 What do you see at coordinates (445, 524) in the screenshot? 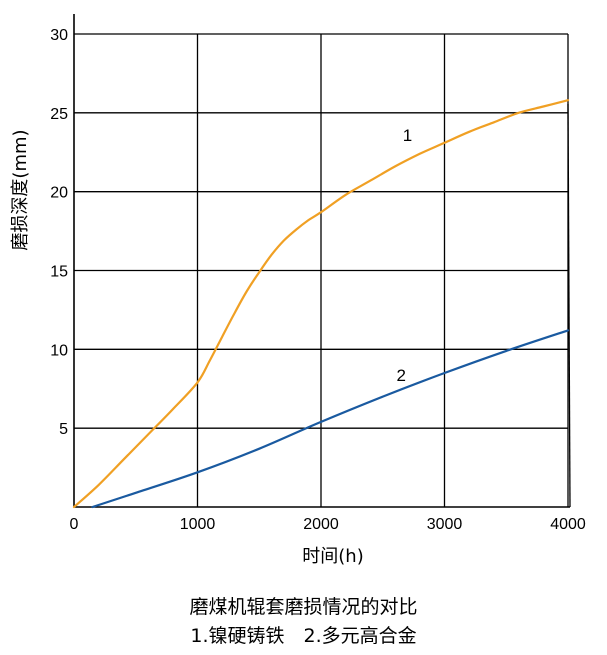
I see `x-tick-label: 3000` at bounding box center [445, 524].